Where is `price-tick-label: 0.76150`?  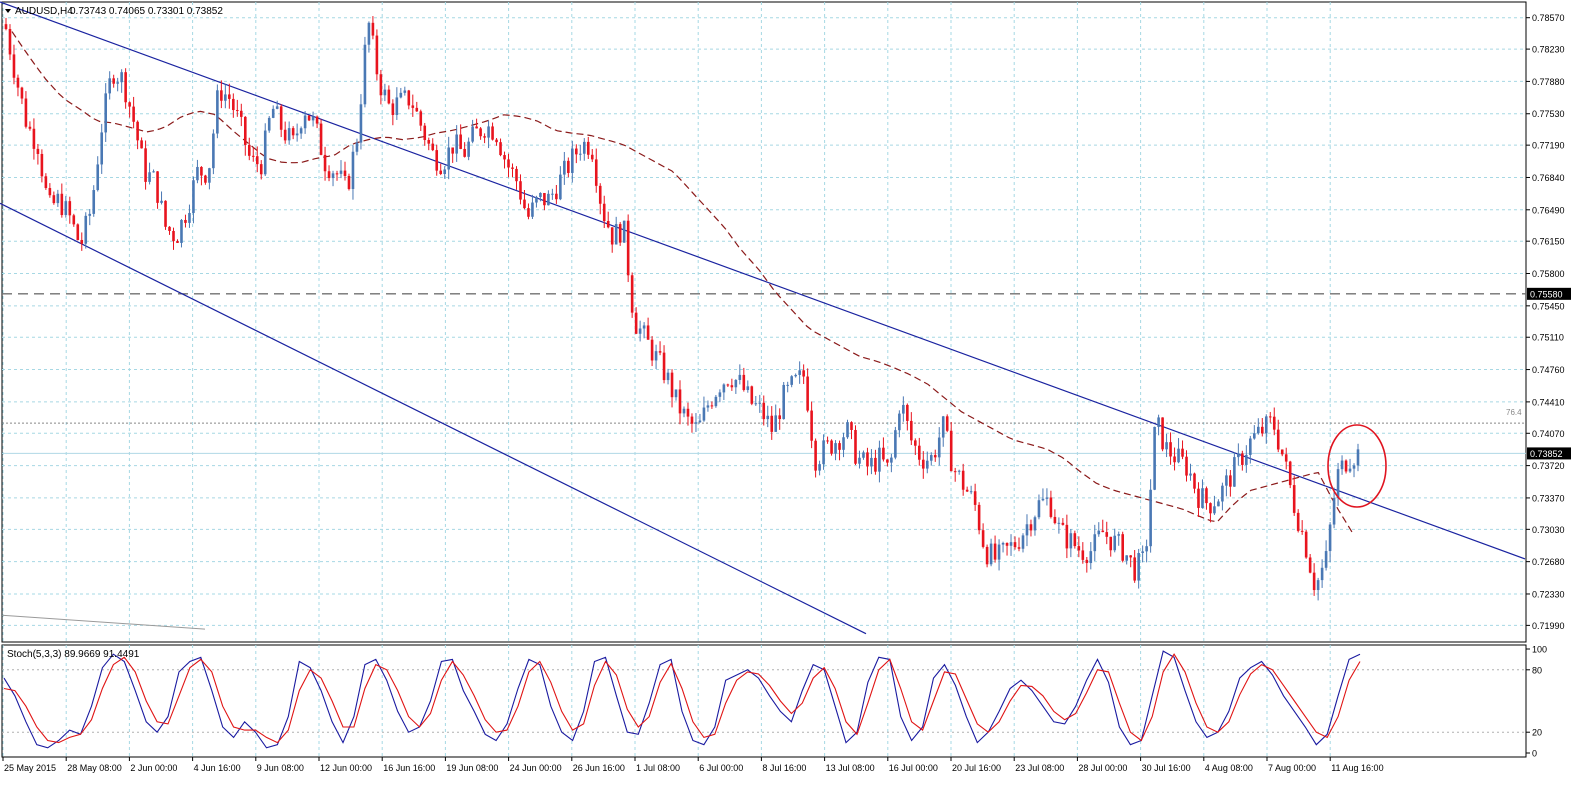 price-tick-label: 0.76150 is located at coordinates (1548, 242).